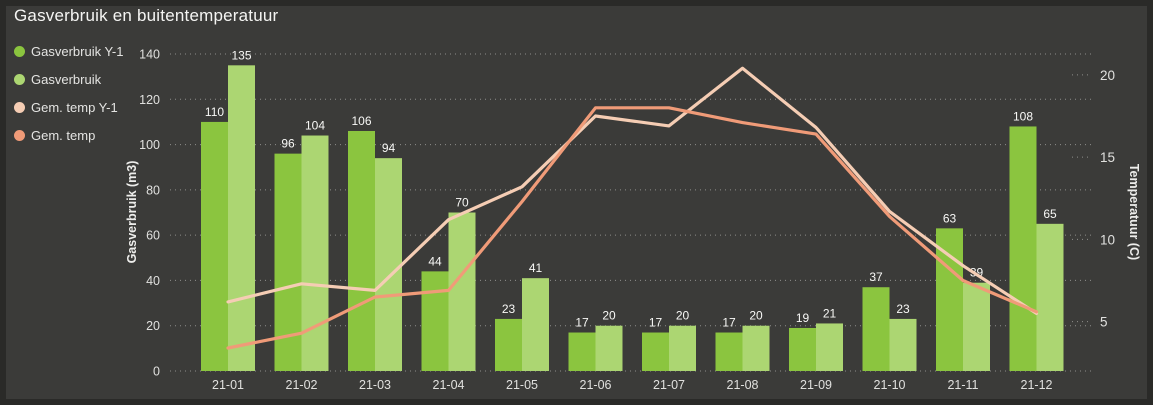 Image resolution: width=1153 pixels, height=405 pixels. Describe the element at coordinates (1023, 116) in the screenshot. I see `bar-value-label: 108` at that location.